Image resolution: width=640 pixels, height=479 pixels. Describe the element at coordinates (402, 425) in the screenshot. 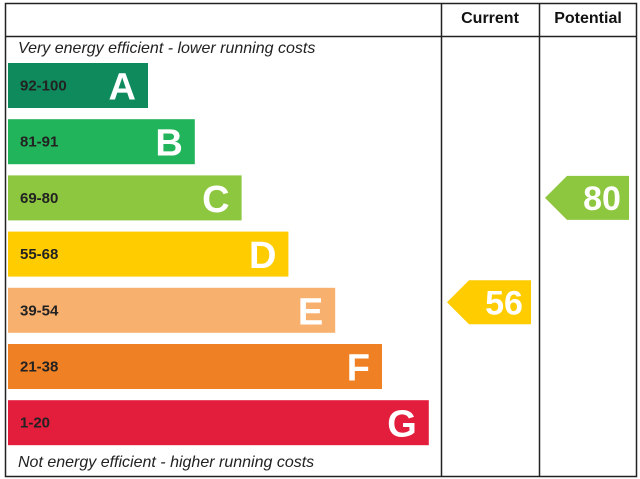

I see `band-letter: G` at that location.